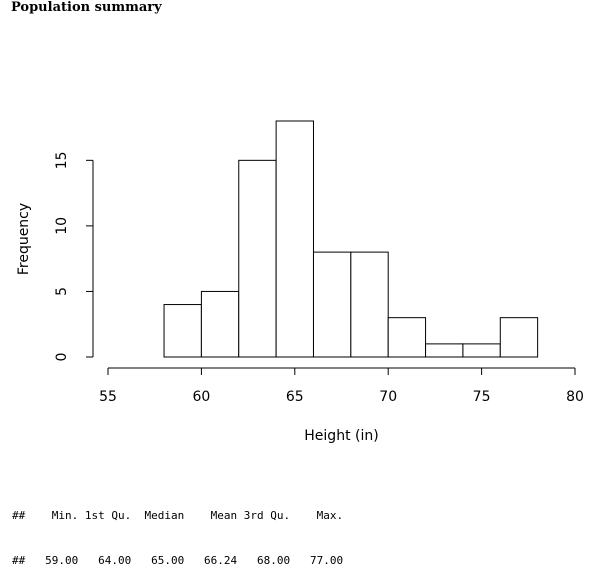 This screenshot has height=583, width=589. Describe the element at coordinates (575, 397) in the screenshot. I see `x-tick-label: 80` at that location.